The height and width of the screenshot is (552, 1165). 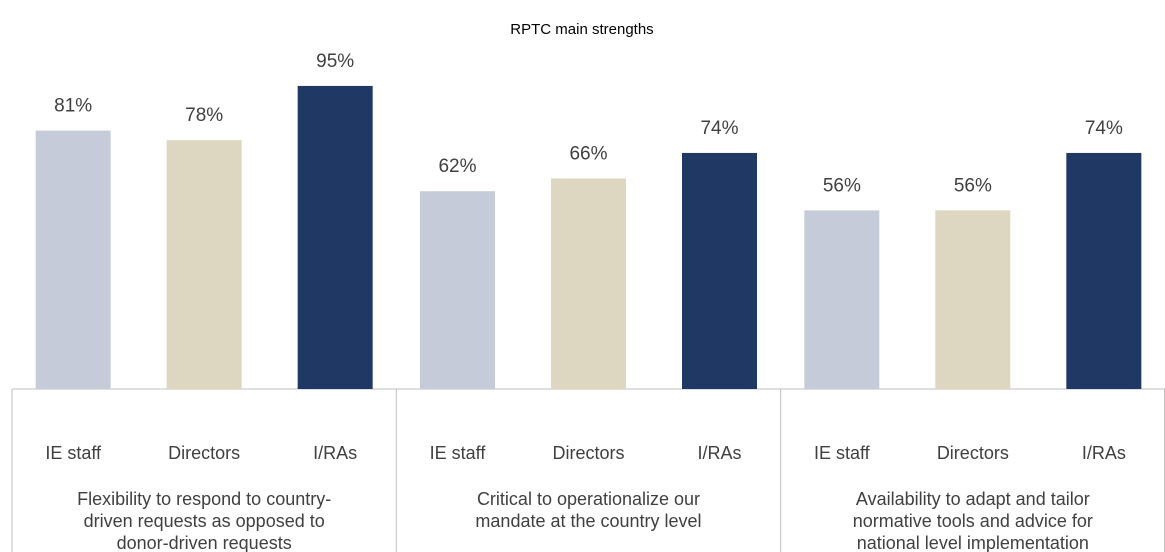 What do you see at coordinates (973, 542) in the screenshot?
I see `group-label: national level implementation` at bounding box center [973, 542].